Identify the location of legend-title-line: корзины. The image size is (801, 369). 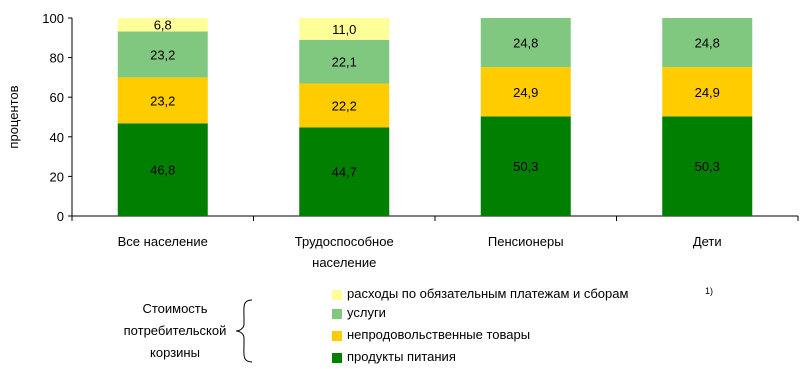
(175, 352).